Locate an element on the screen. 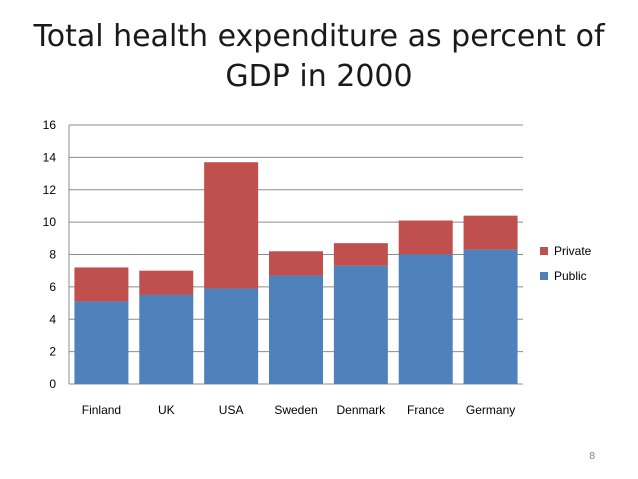  bar-private-germany is located at coordinates (490, 232).